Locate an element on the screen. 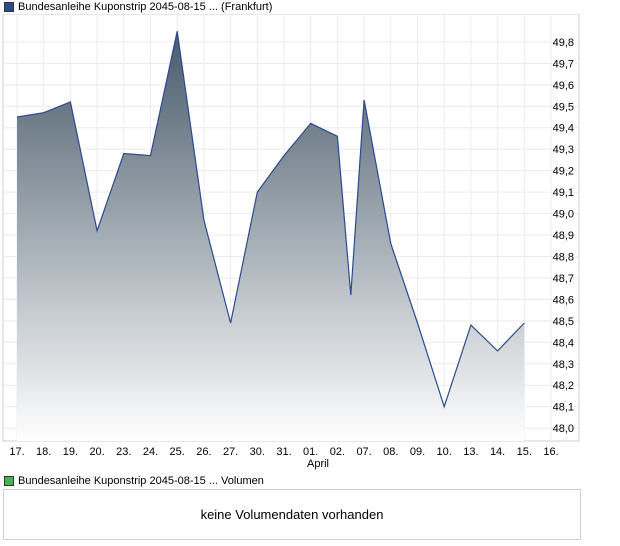 The height and width of the screenshot is (546, 620). volume-legend-swatch is located at coordinates (9, 481).